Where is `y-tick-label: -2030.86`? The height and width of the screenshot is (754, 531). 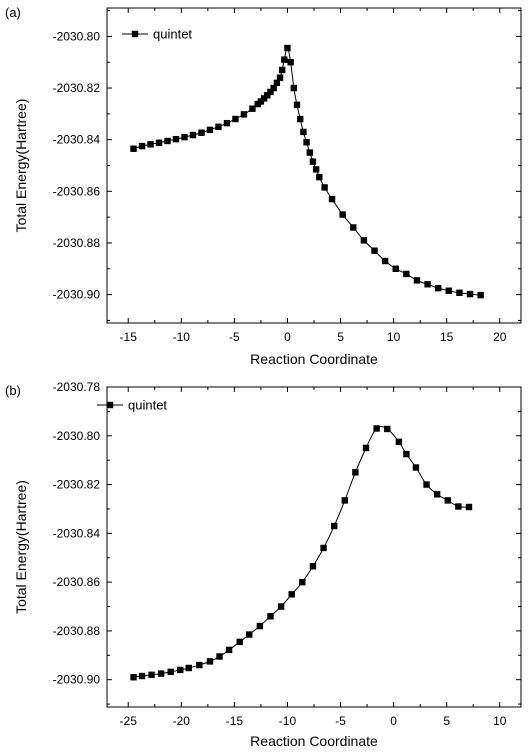 y-tick-label: -2030.86 is located at coordinates (77, 582).